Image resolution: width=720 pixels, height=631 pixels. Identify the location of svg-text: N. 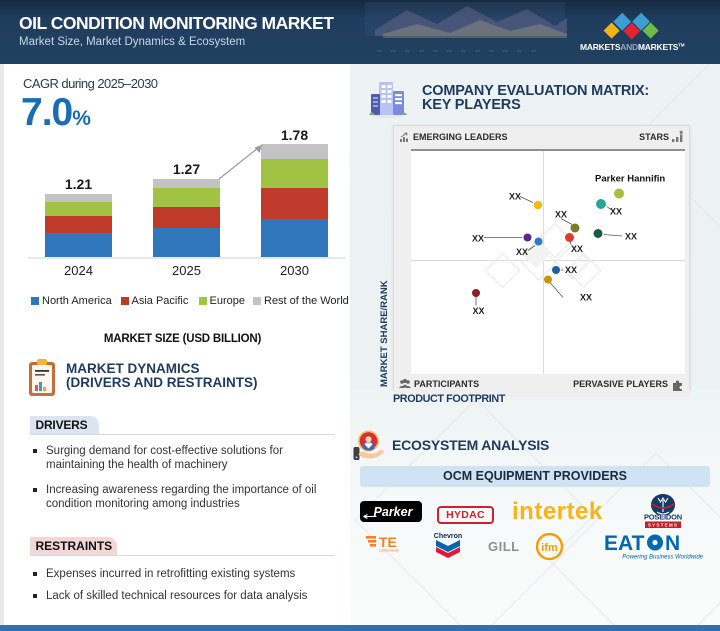
(672, 543).